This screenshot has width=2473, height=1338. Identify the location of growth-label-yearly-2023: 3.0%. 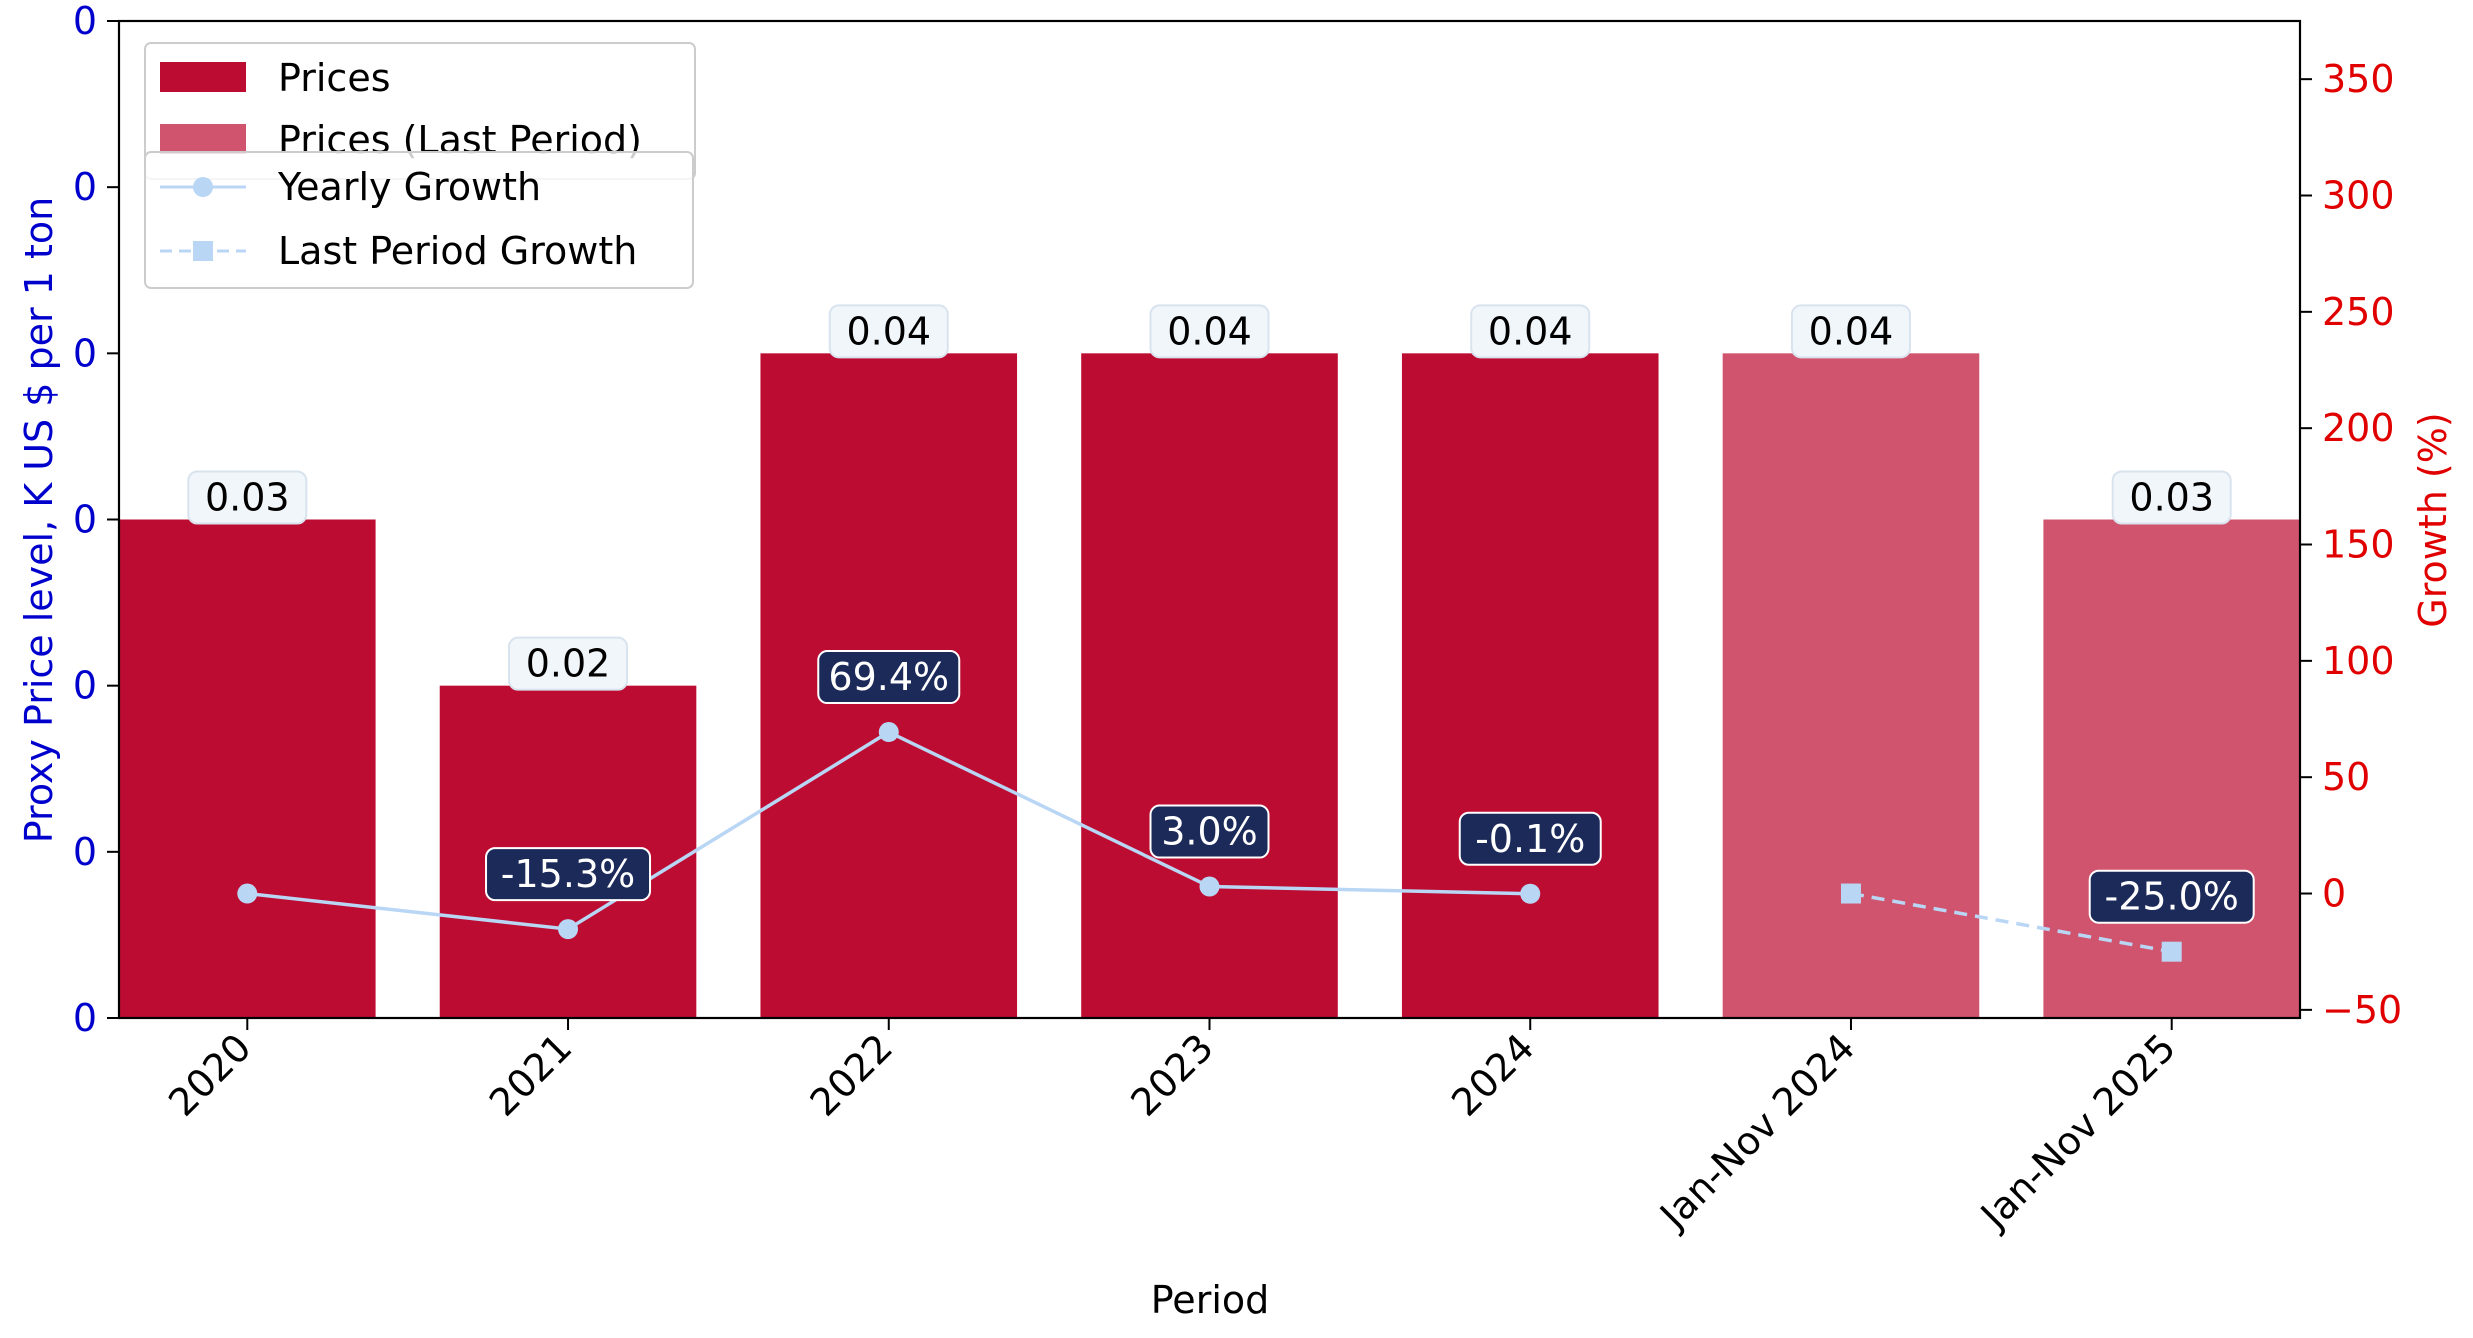
(1209, 832).